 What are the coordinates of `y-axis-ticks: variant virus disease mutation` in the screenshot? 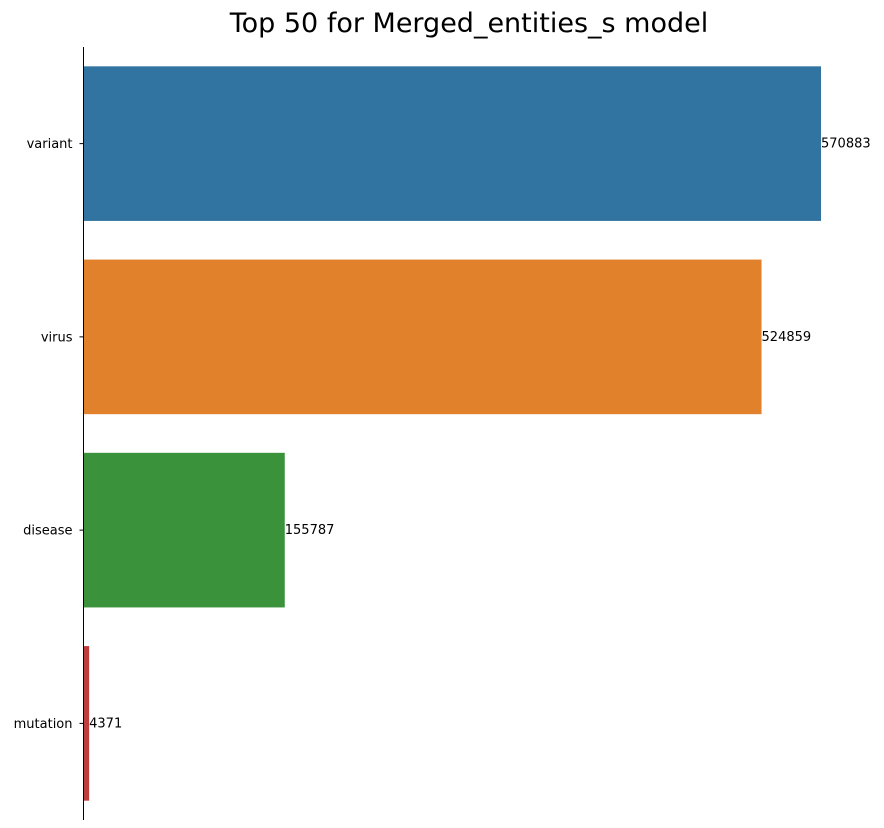 It's located at (49, 434).